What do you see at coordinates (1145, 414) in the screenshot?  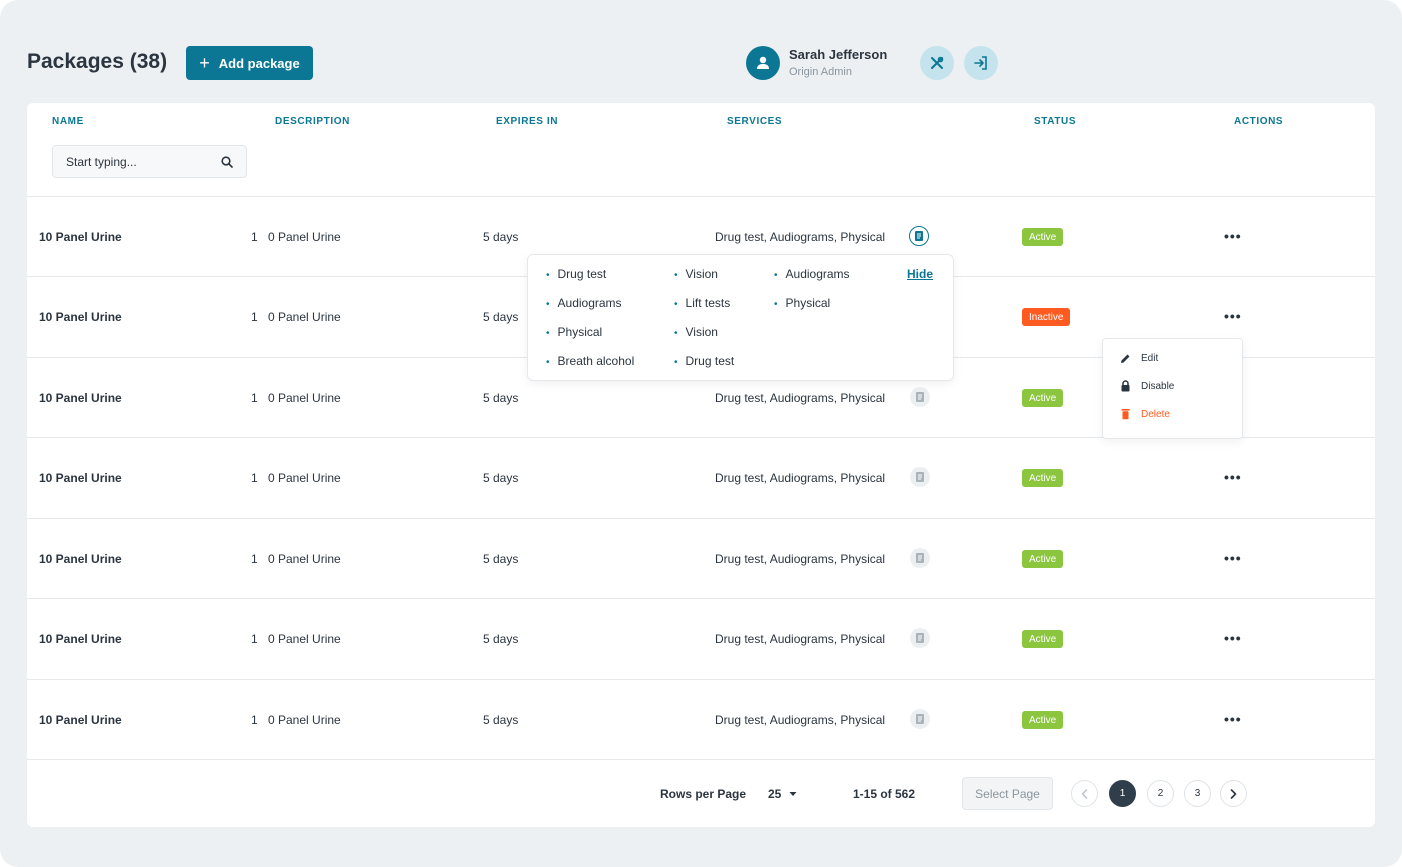 I see `menu-item-delete: Delete` at bounding box center [1145, 414].